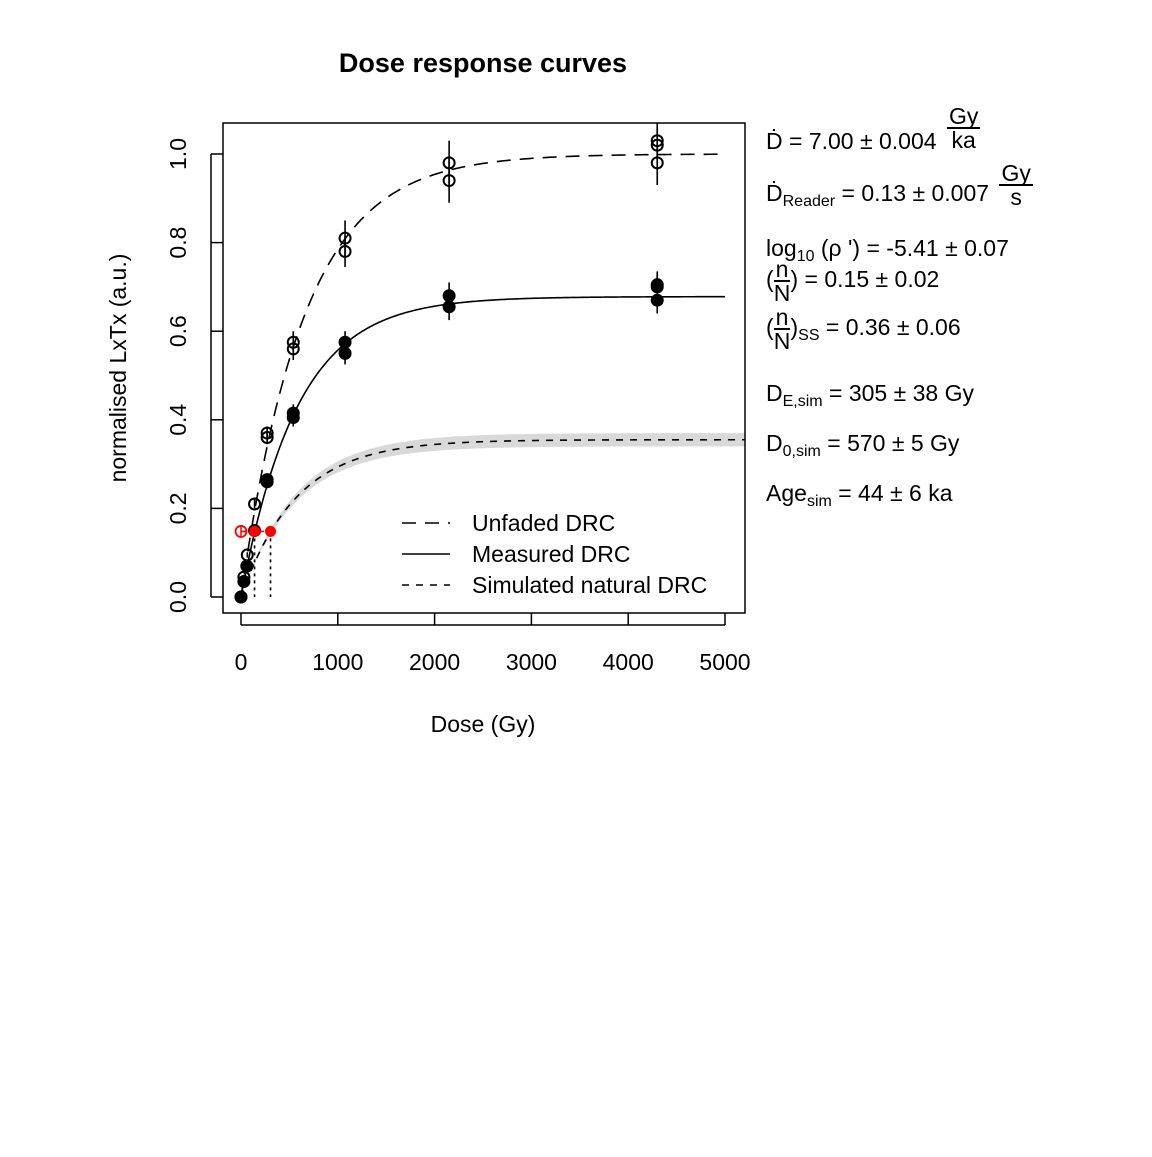 Image resolution: width=1152 pixels, height=1157 pixels. I want to click on y-tick-label: 0.2, so click(178, 508).